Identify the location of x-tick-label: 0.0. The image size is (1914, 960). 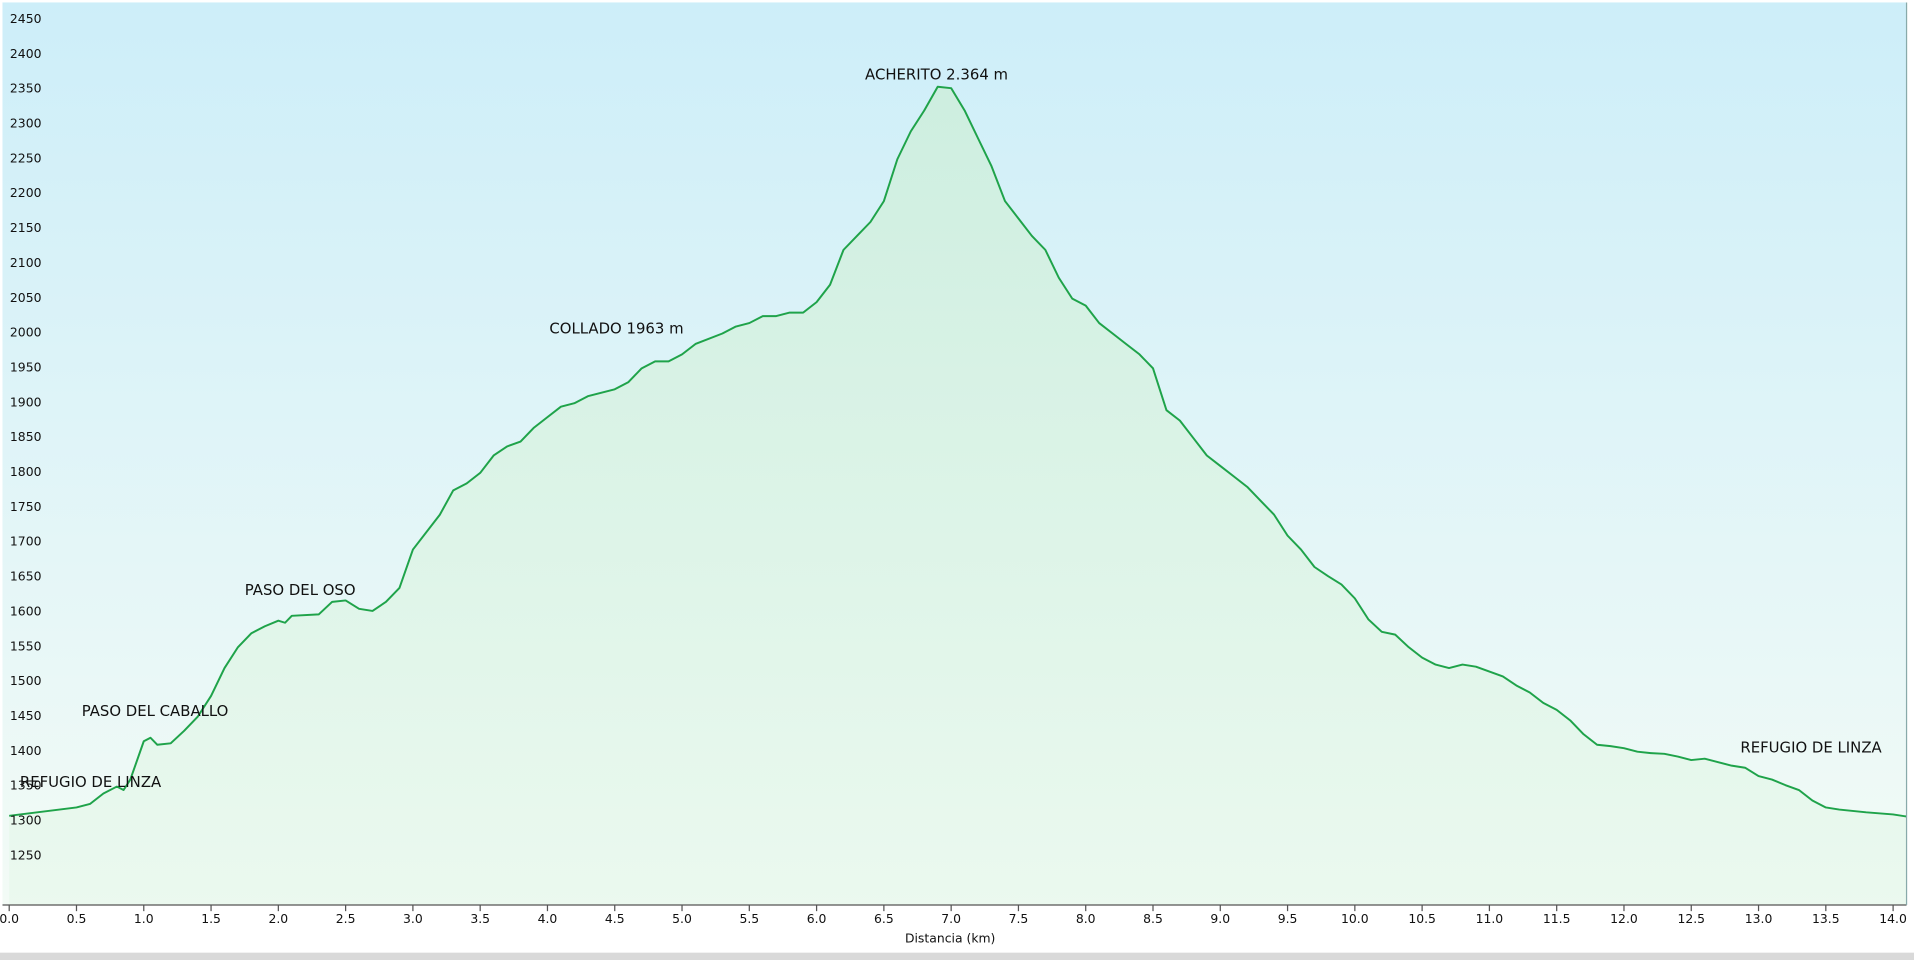
(9, 919).